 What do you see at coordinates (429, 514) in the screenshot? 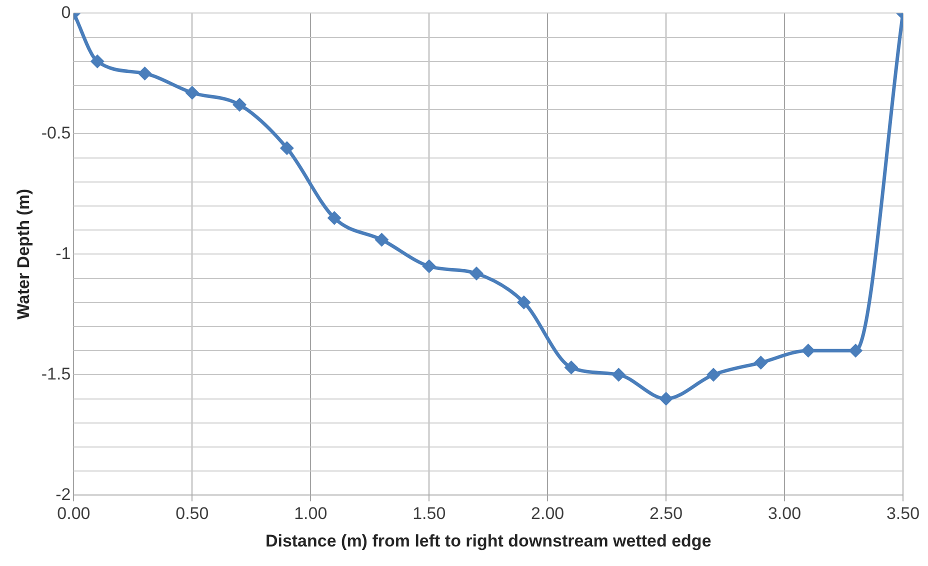
I see `x-tick-label: 1.50` at bounding box center [429, 514].